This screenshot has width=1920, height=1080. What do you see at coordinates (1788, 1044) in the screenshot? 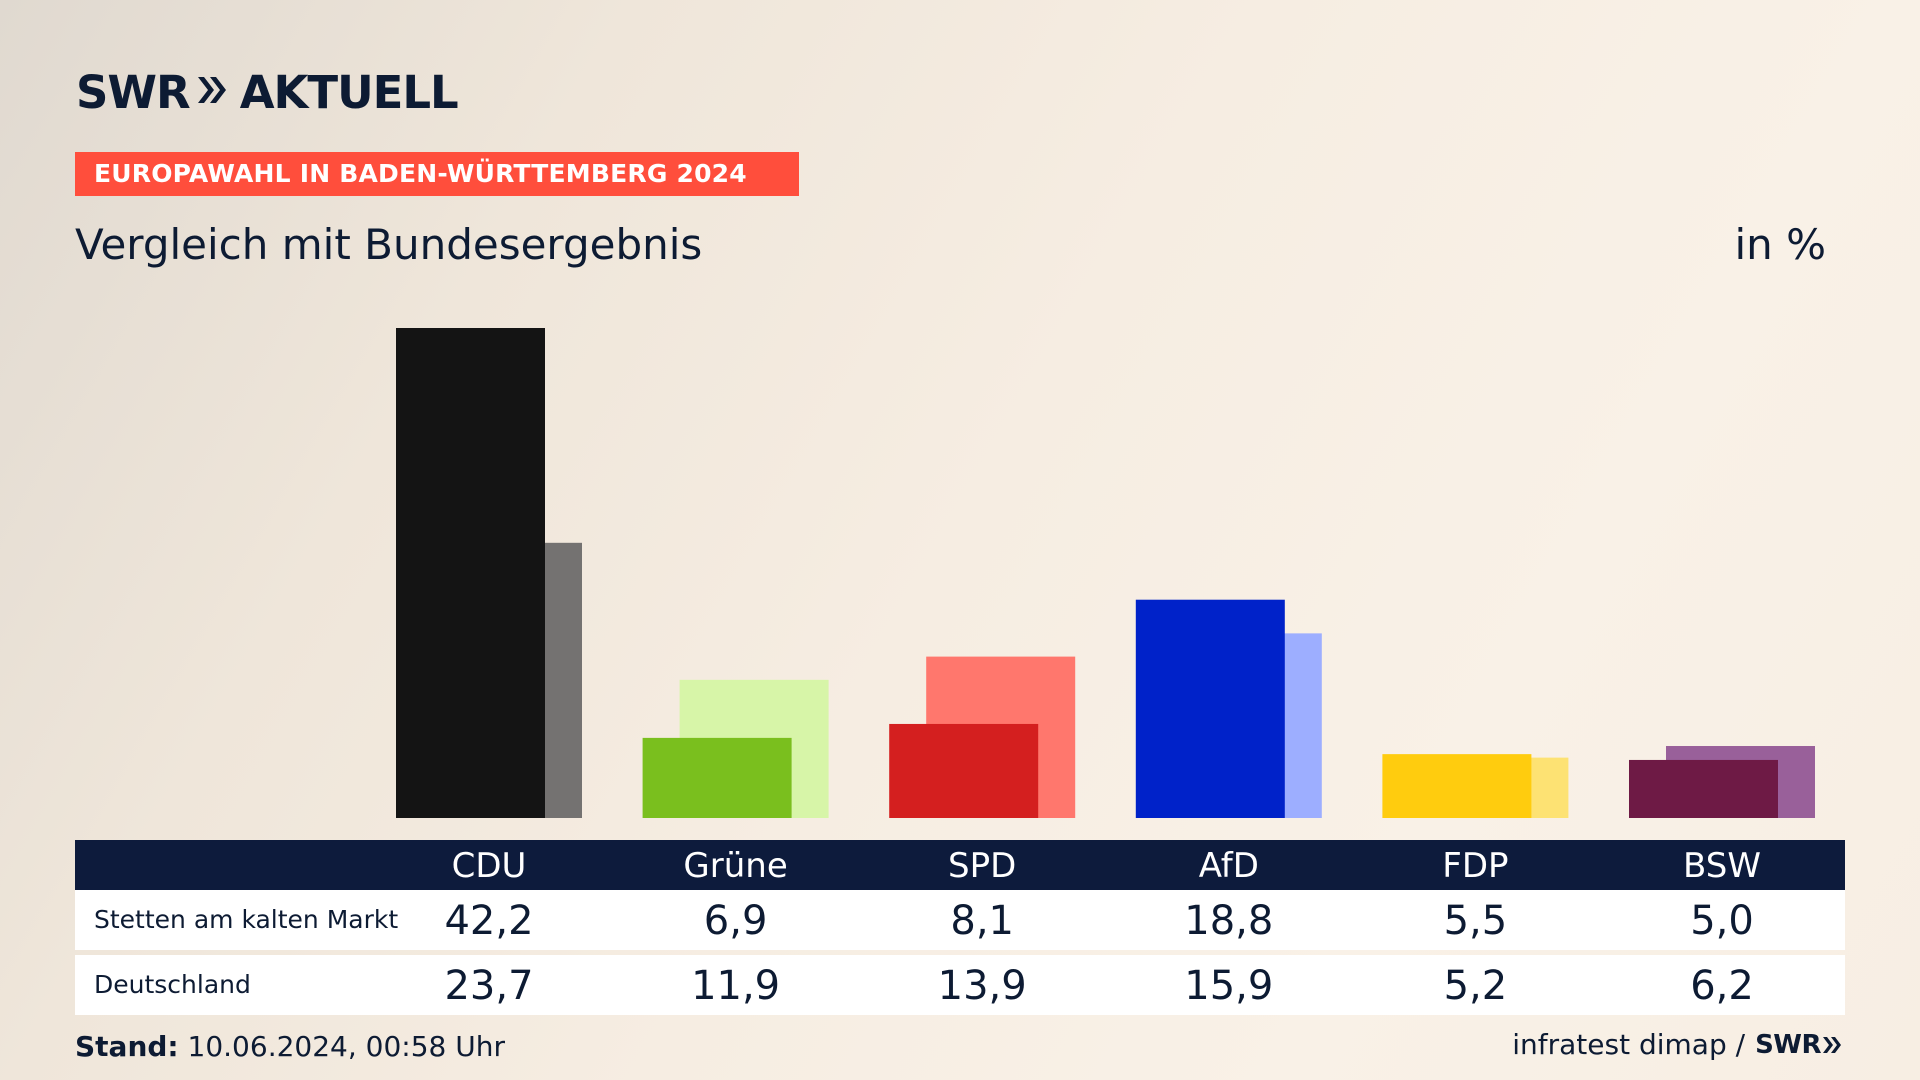
I see `source-brand: SWR` at bounding box center [1788, 1044].